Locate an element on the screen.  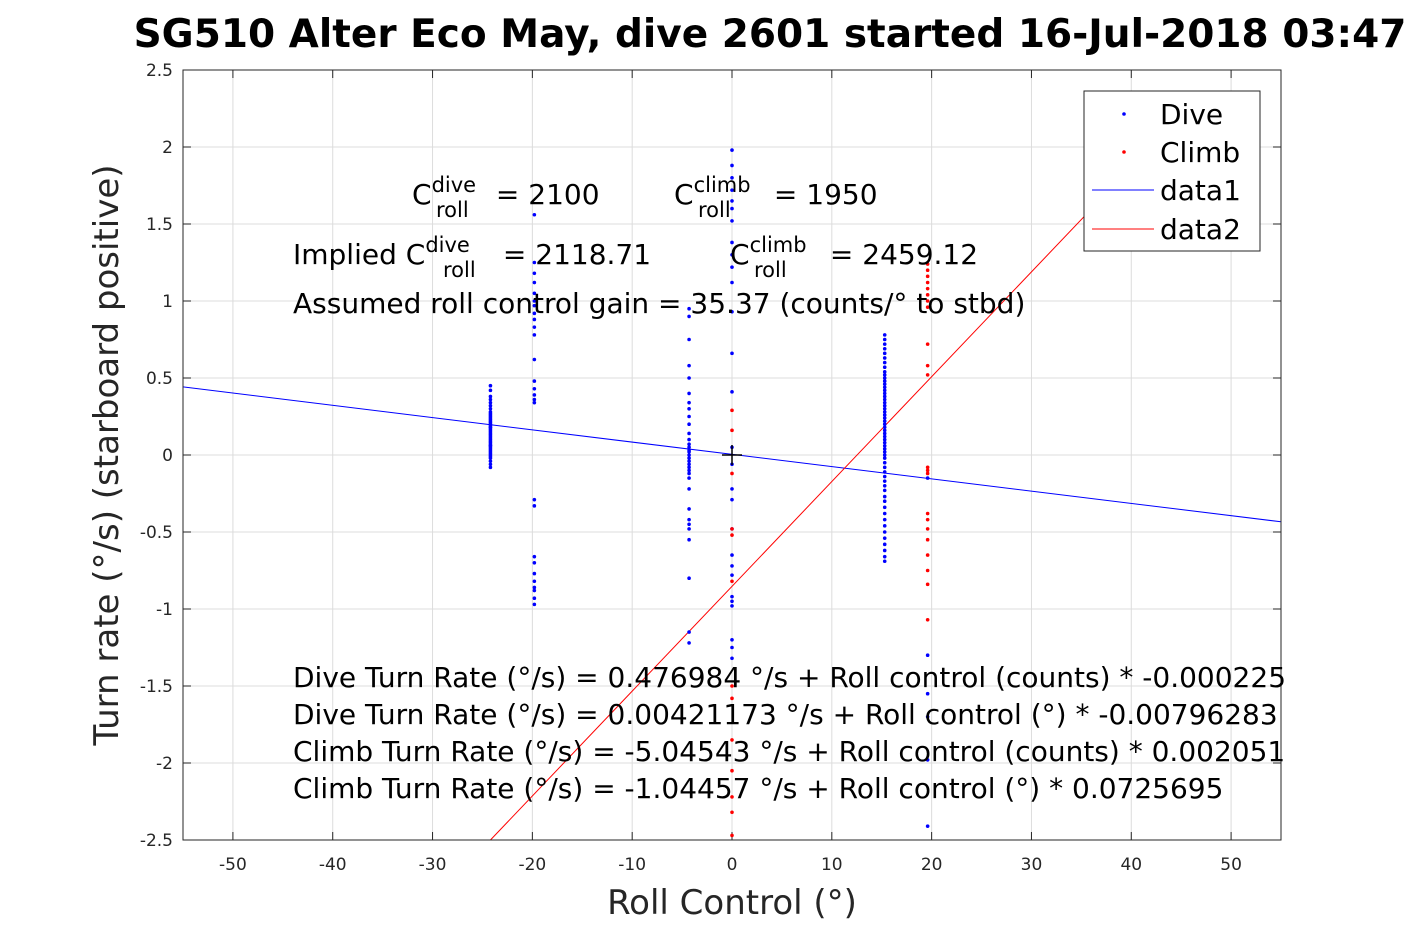
x-tick-label: -10 is located at coordinates (632, 865).